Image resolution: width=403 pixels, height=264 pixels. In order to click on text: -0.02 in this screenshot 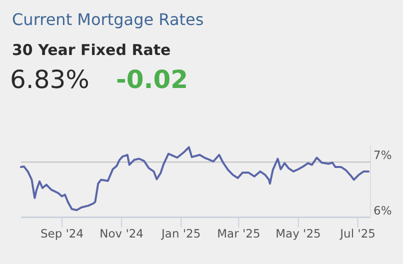, I will do `click(152, 79)`.